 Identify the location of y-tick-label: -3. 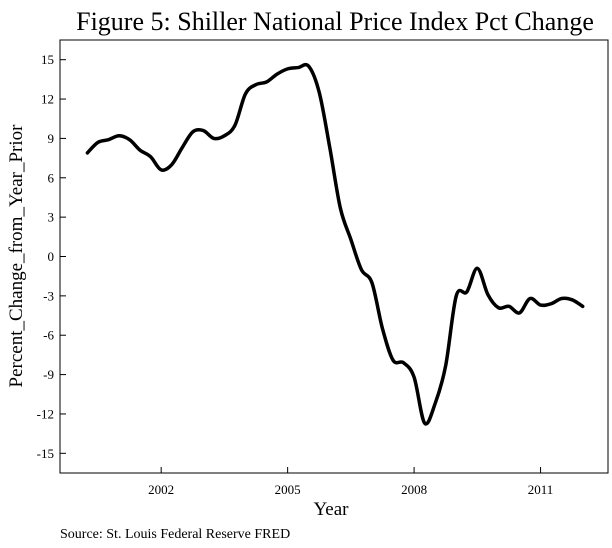
(48, 295).